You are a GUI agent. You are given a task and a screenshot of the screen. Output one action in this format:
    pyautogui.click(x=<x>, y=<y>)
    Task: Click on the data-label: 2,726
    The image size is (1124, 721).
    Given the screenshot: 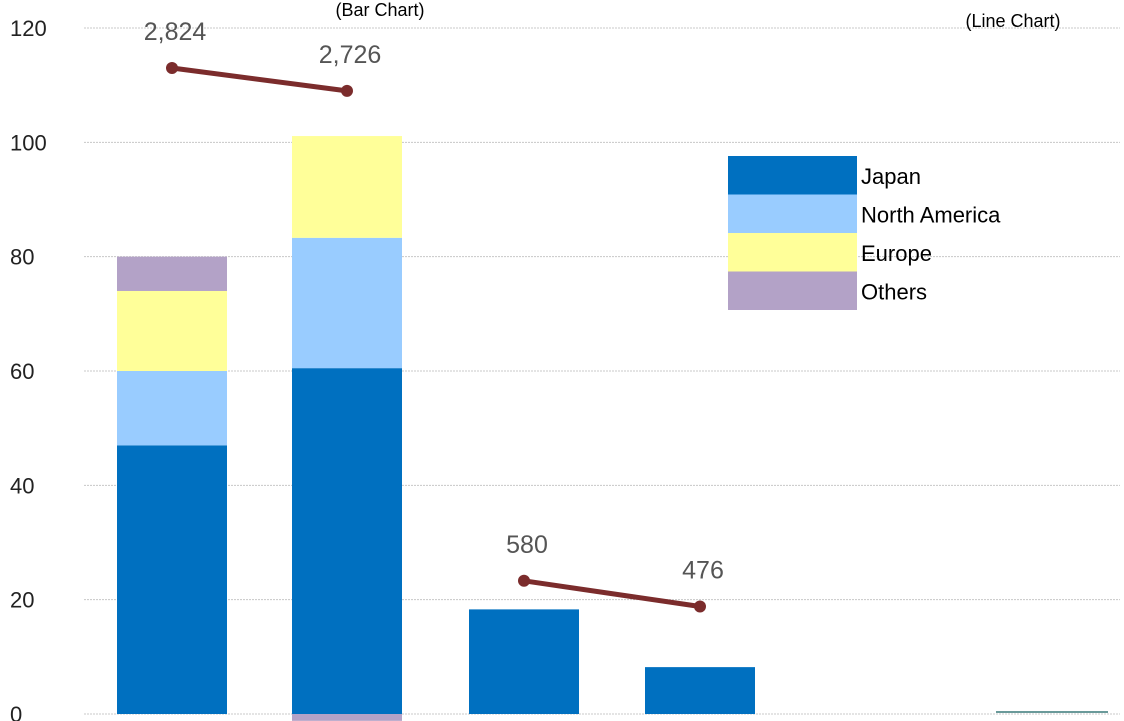 What is the action you would take?
    pyautogui.click(x=350, y=55)
    